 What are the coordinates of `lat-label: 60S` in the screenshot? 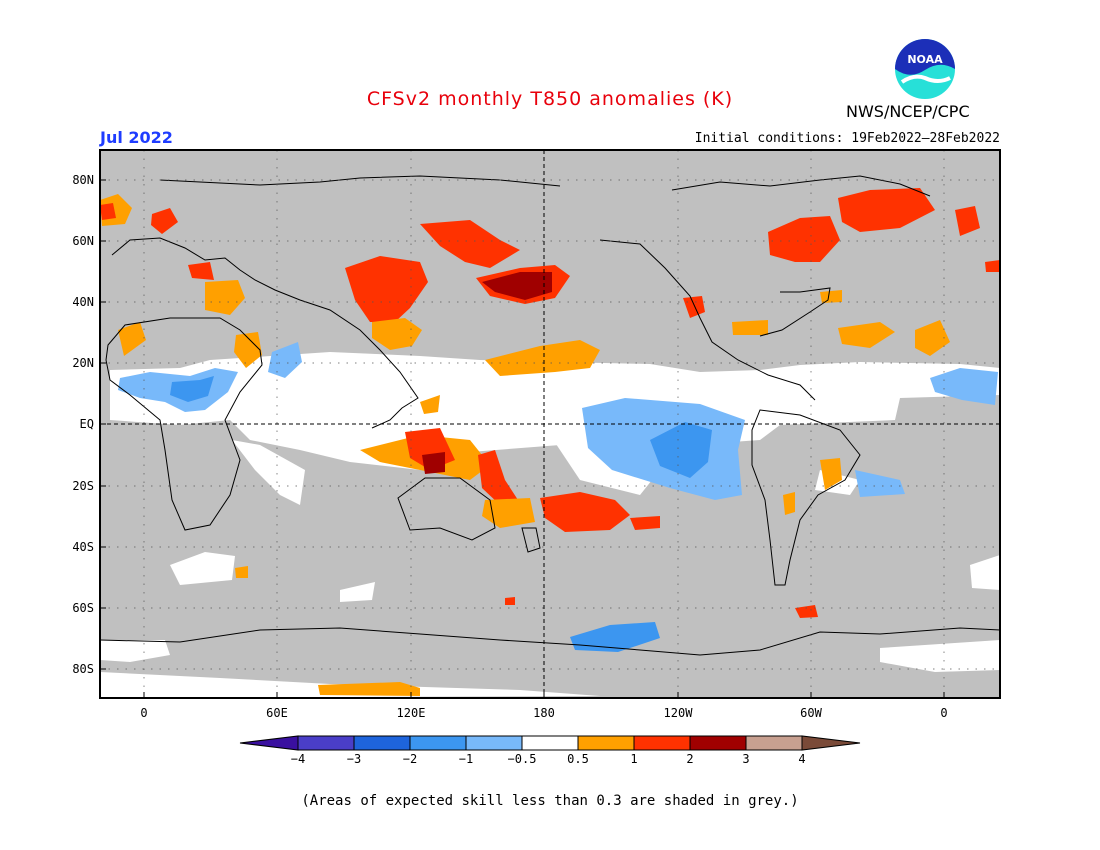 It's located at (83, 608).